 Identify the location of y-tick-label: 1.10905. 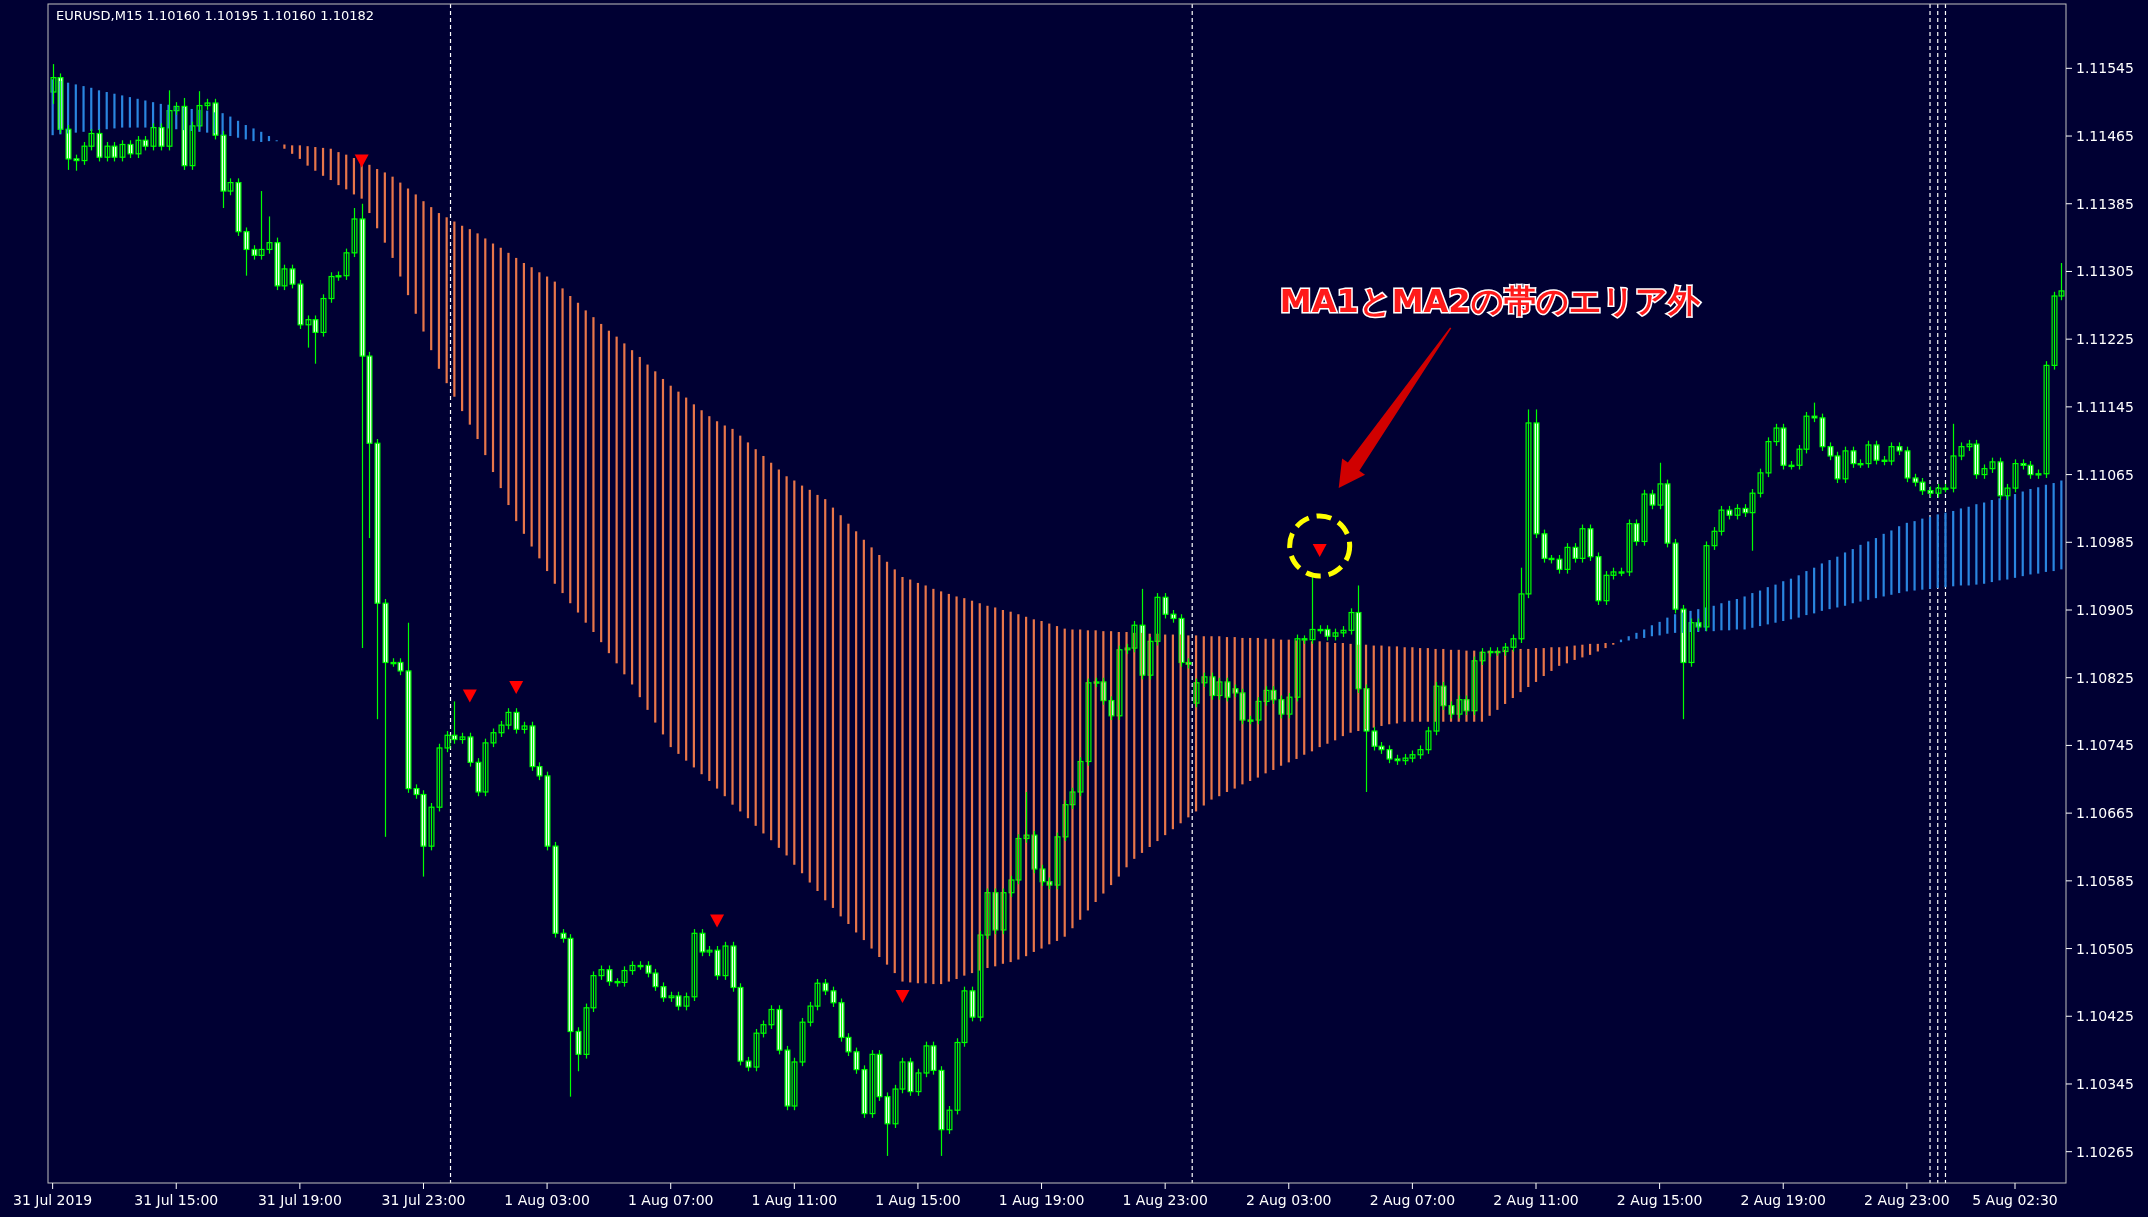
(2105, 610).